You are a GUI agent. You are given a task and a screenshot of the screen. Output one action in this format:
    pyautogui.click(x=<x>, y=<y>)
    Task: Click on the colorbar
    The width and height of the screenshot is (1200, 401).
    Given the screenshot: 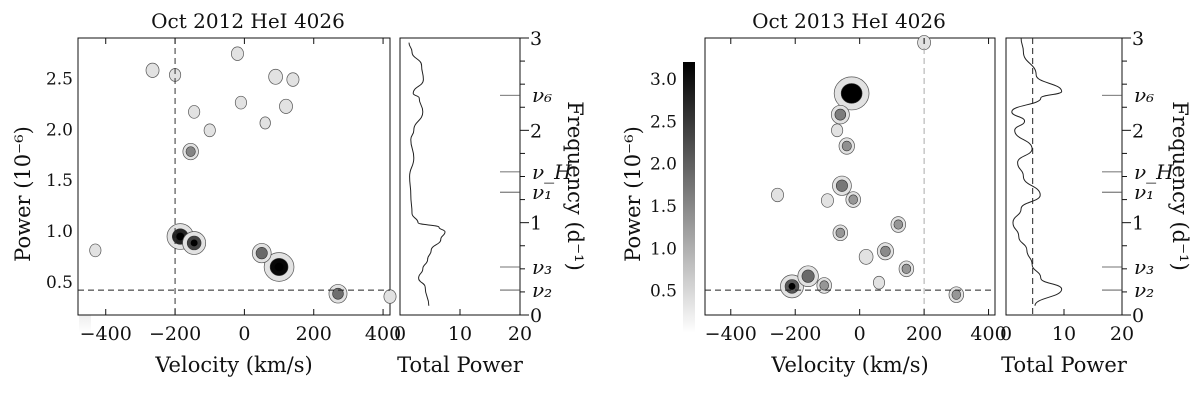 What is the action you would take?
    pyautogui.click(x=689, y=197)
    